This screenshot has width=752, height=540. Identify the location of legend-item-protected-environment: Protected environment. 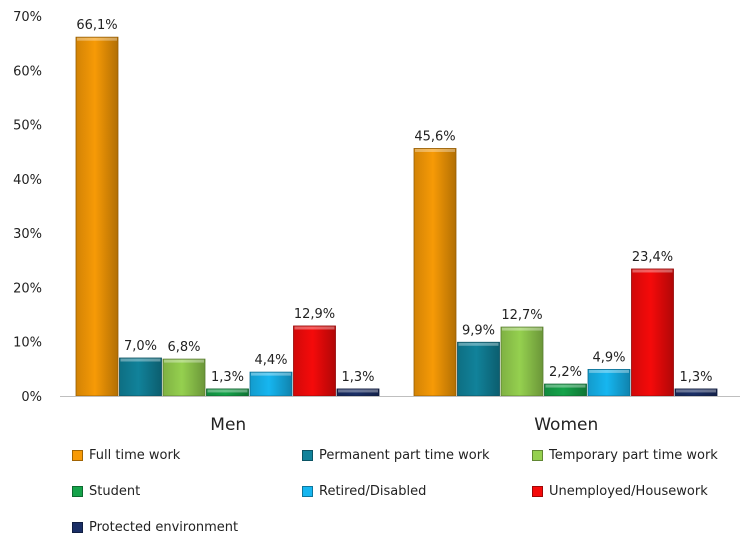
(155, 527).